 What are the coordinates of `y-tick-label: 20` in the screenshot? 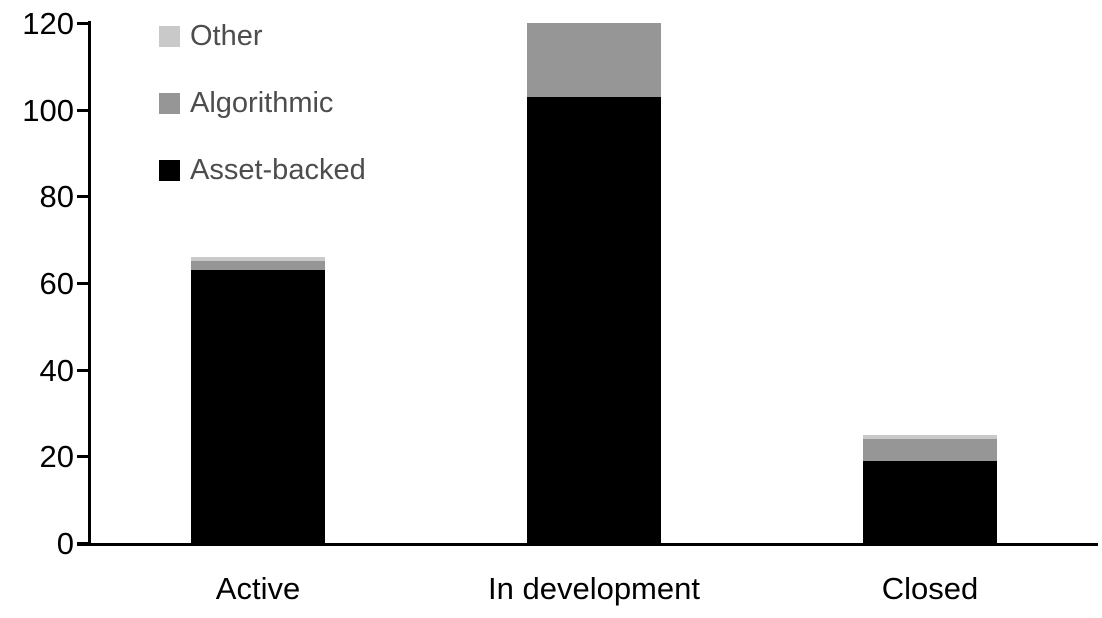 It's located at (56, 457).